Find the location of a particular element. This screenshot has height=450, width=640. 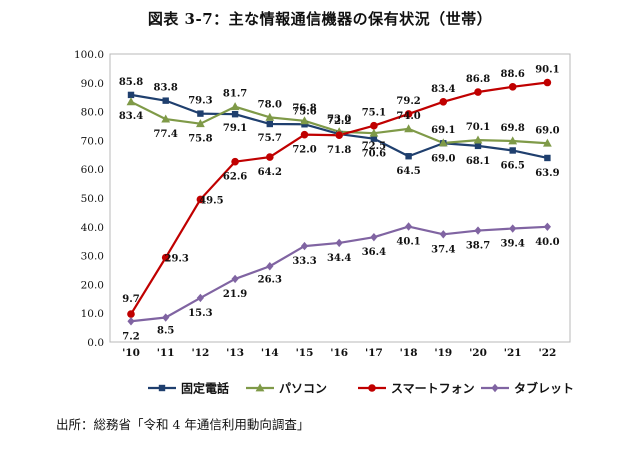

data-label: 70.6 is located at coordinates (374, 154).